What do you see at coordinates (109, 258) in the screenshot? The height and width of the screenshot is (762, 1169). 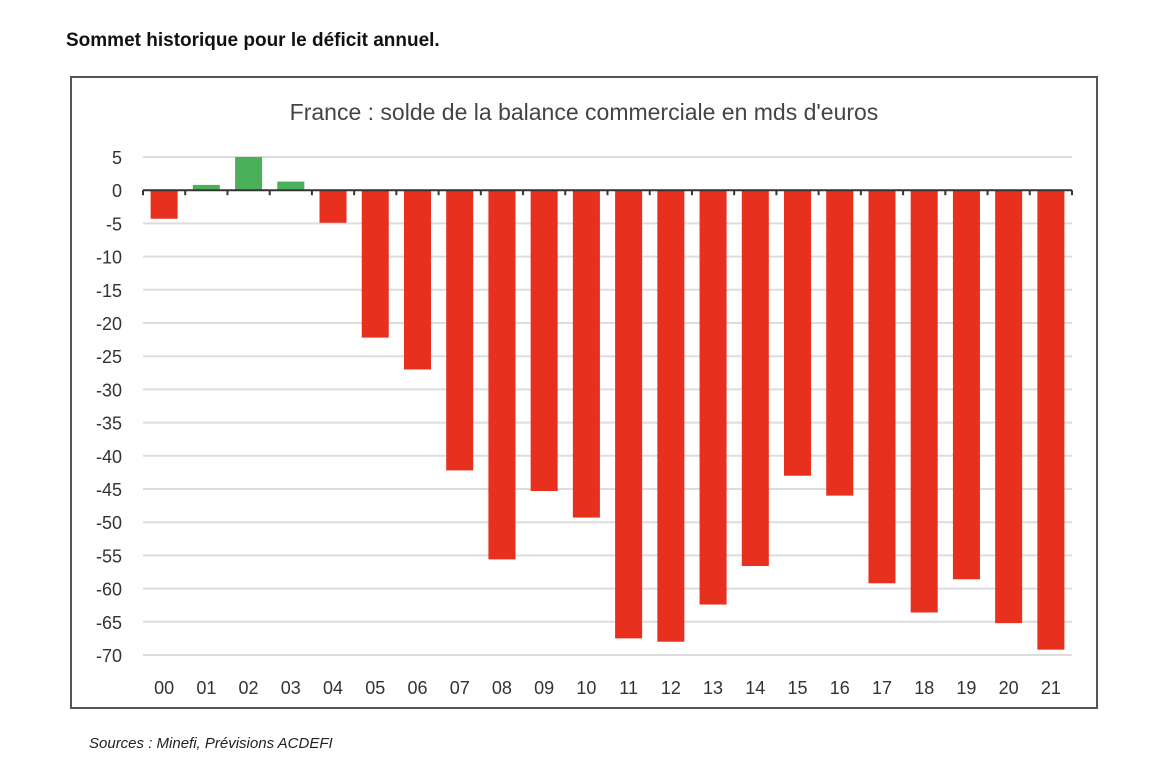 I see `y-tick-label: -10` at bounding box center [109, 258].